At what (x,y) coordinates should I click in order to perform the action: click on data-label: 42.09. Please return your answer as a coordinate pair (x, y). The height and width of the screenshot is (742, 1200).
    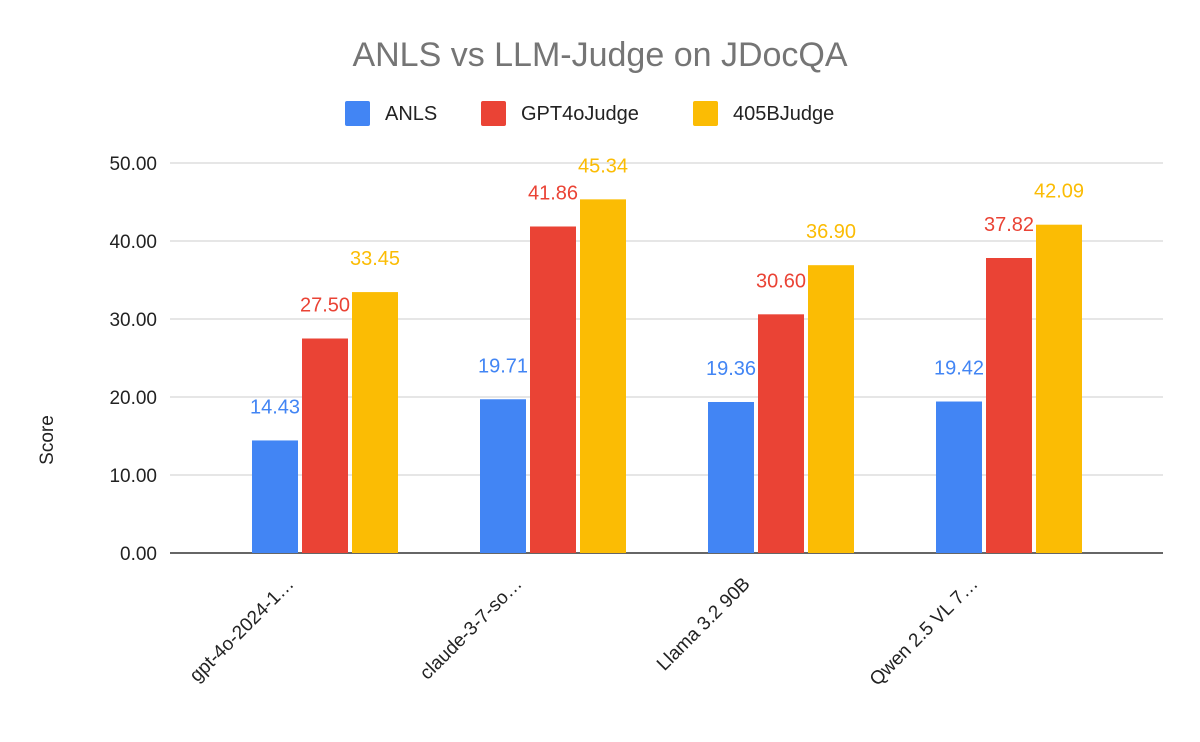
    Looking at the image, I should click on (1059, 192).